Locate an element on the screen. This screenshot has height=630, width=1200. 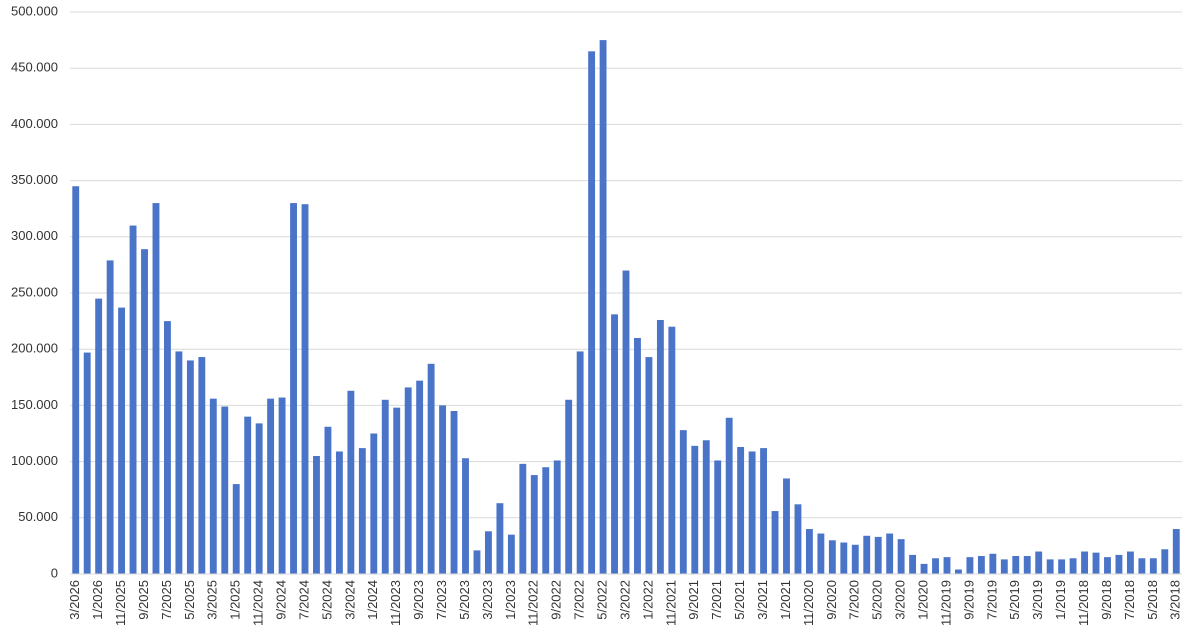
x-tick-label: 7/2022 is located at coordinates (579, 600).